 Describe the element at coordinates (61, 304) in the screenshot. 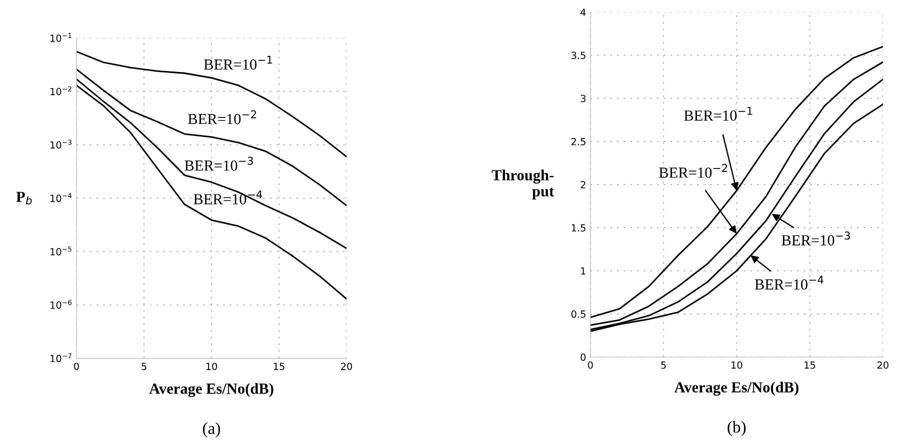

I see `y-tick-label: 10$^{−6}$` at that location.